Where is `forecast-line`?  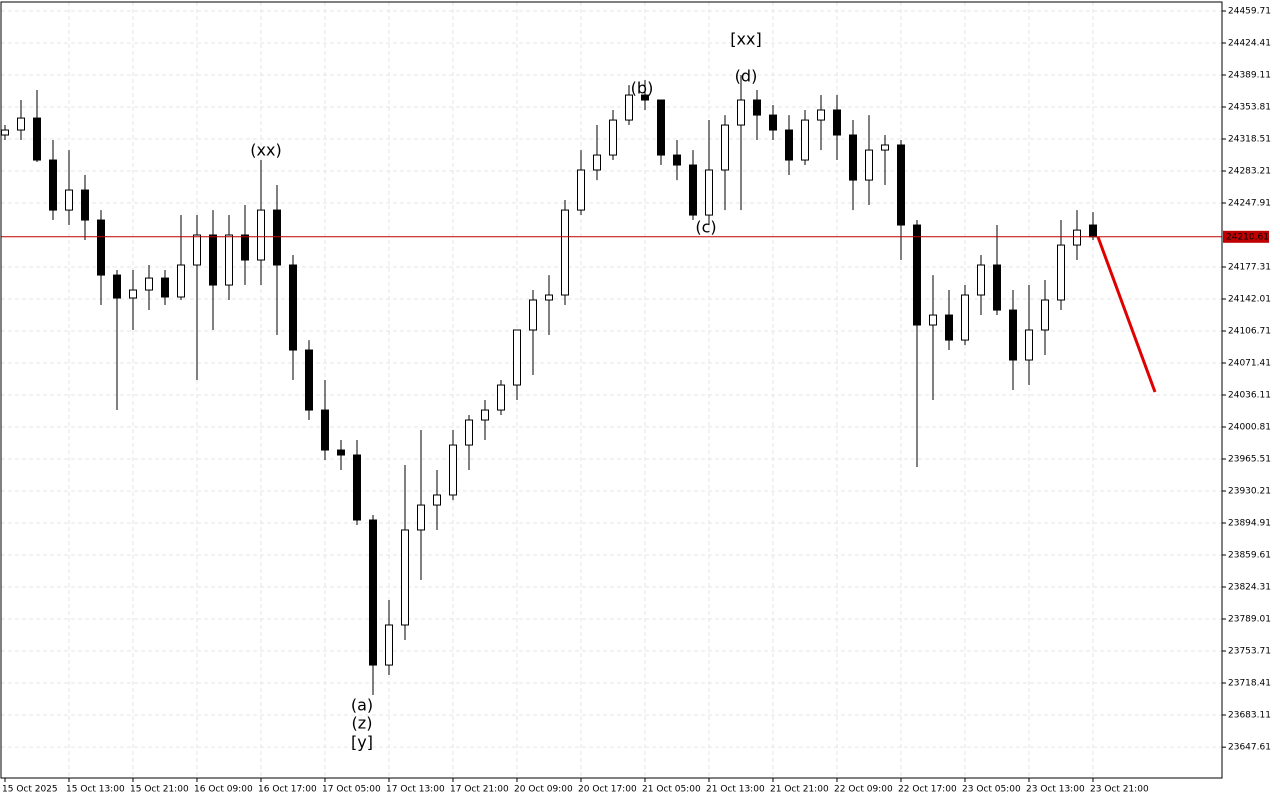
forecast-line is located at coordinates (1126, 314).